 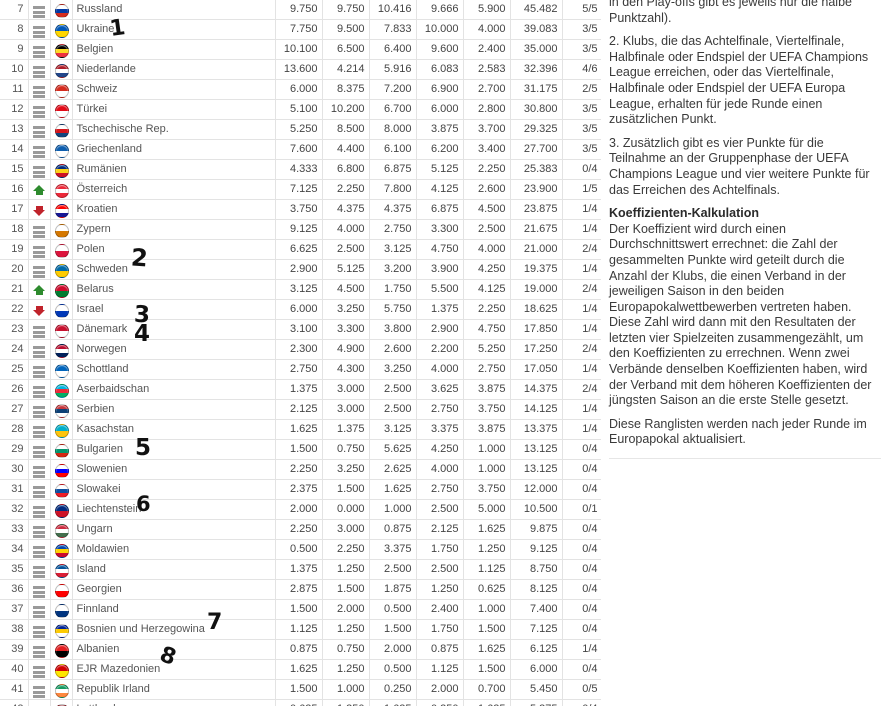 I want to click on arrow-up-icon, so click(x=39, y=290).